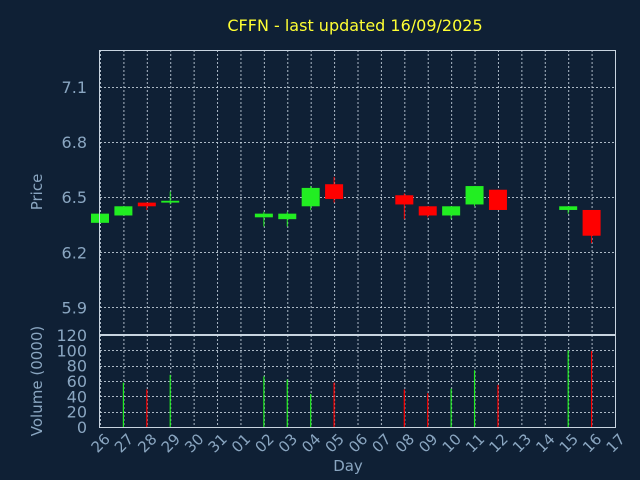 This screenshot has height=480, width=640. I want to click on x-tick-label: 11, so click(475, 443).